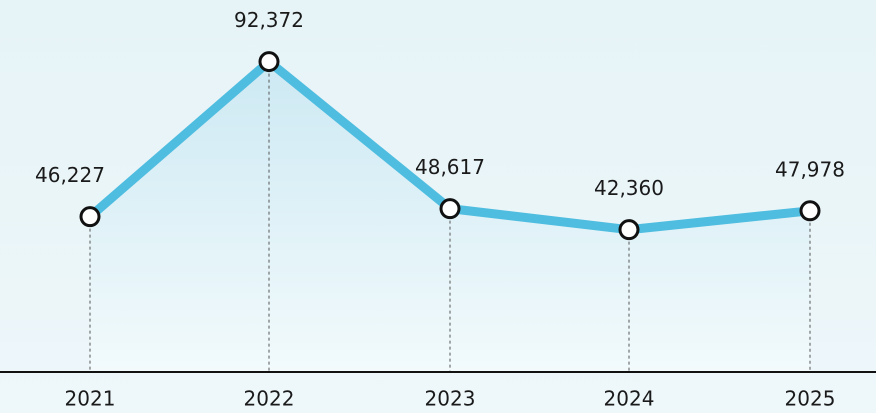  What do you see at coordinates (629, 399) in the screenshot?
I see `x-tick-label: 2024` at bounding box center [629, 399].